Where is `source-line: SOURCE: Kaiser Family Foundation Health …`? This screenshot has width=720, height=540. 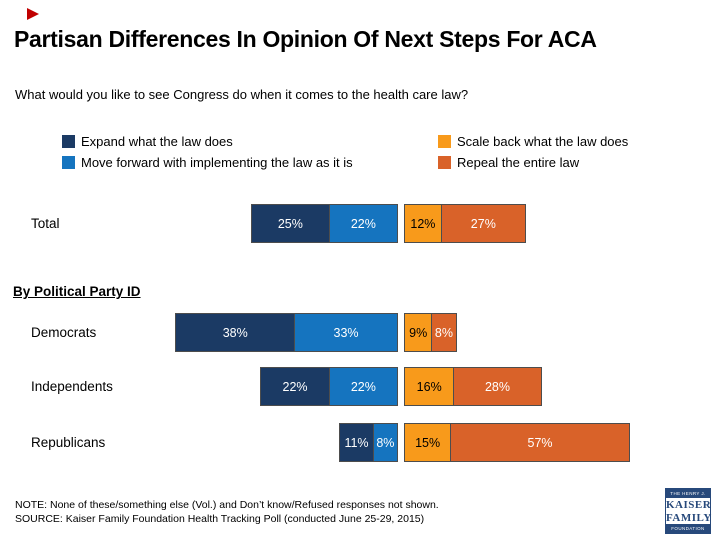 source-line: SOURCE: Kaiser Family Foundation Health … is located at coordinates (220, 519).